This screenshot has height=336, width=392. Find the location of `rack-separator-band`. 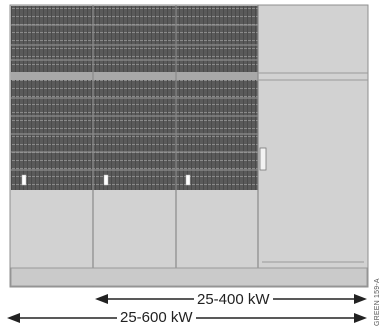

rack-separator-band is located at coordinates (134, 76).